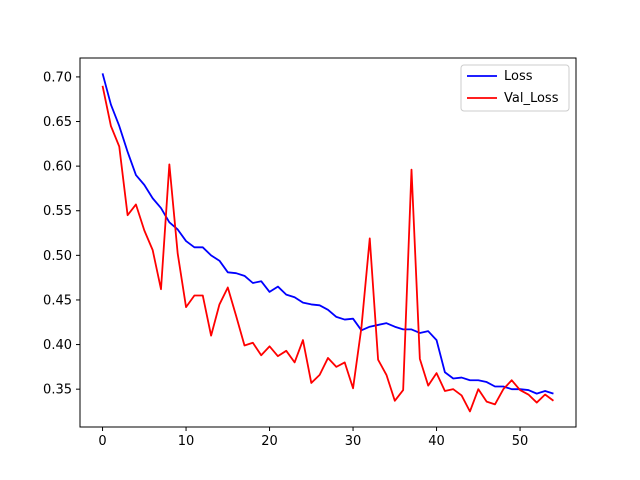 The width and height of the screenshot is (640, 480). What do you see at coordinates (353, 441) in the screenshot?
I see `x-tick-label: 30` at bounding box center [353, 441].